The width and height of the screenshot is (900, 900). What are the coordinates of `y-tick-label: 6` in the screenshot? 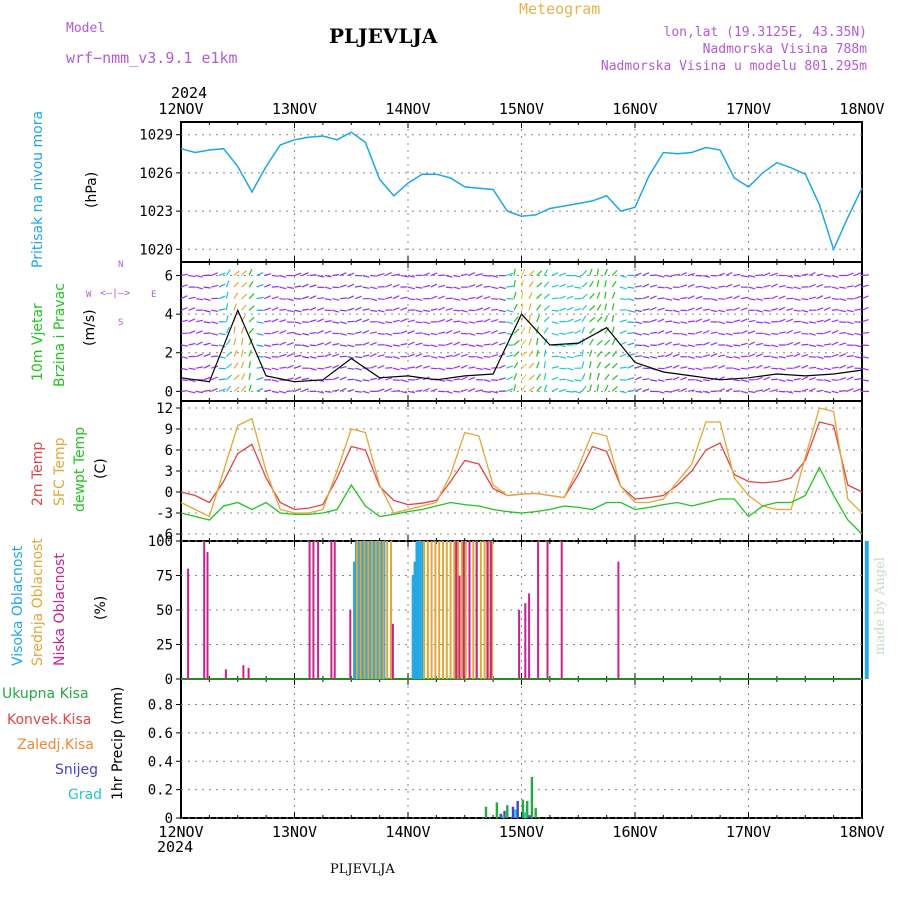 It's located at (169, 451).